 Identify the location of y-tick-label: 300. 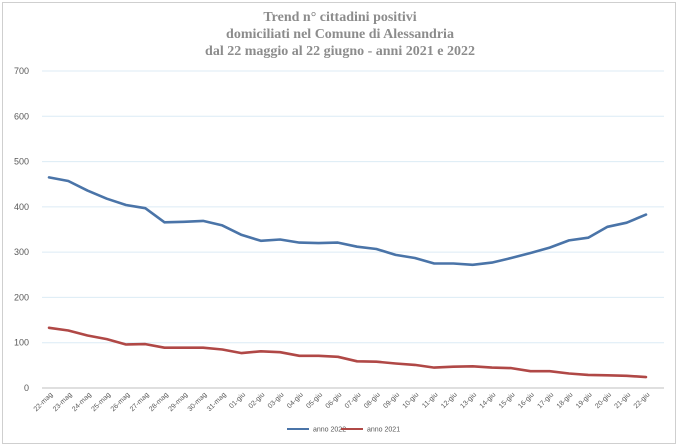
(21, 252).